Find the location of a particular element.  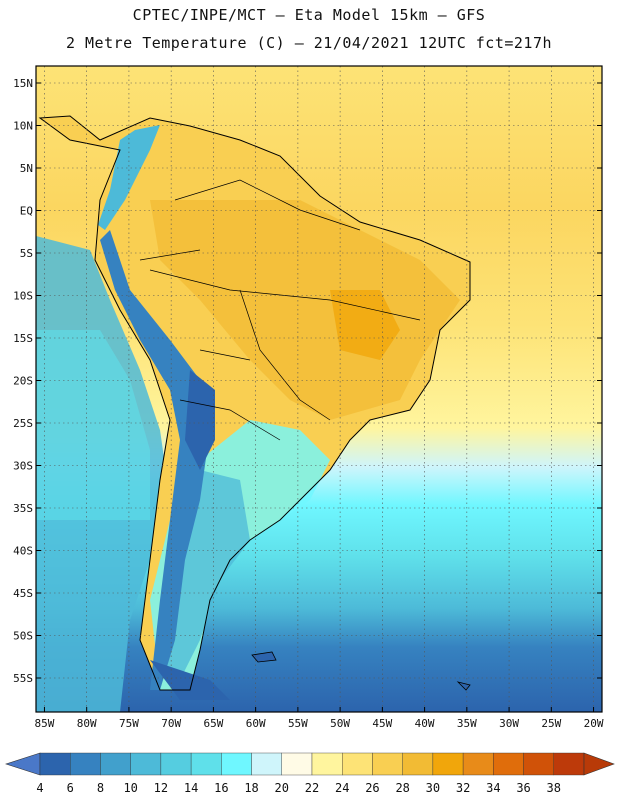

lon-tick-label: 30W is located at coordinates (509, 723).